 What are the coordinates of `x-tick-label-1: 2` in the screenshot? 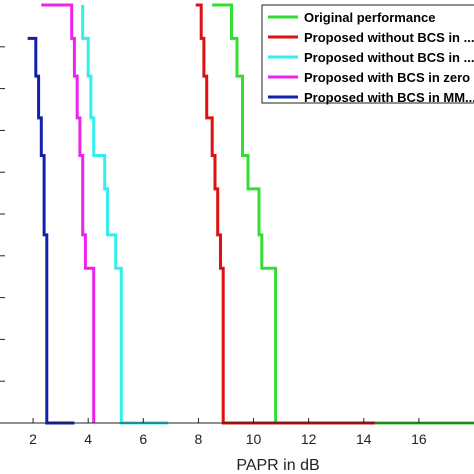 It's located at (33, 439).